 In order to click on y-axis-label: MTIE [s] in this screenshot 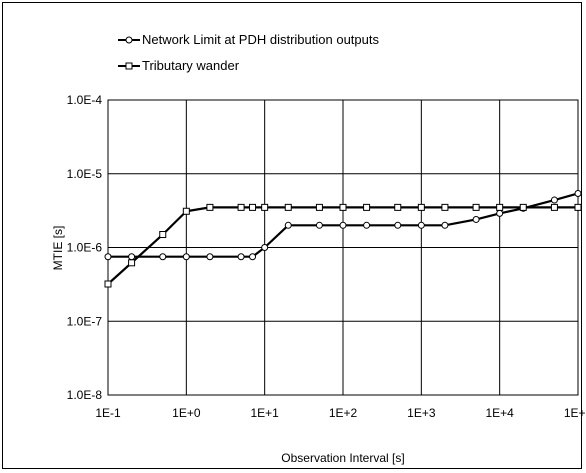, I will do `click(58, 248)`.